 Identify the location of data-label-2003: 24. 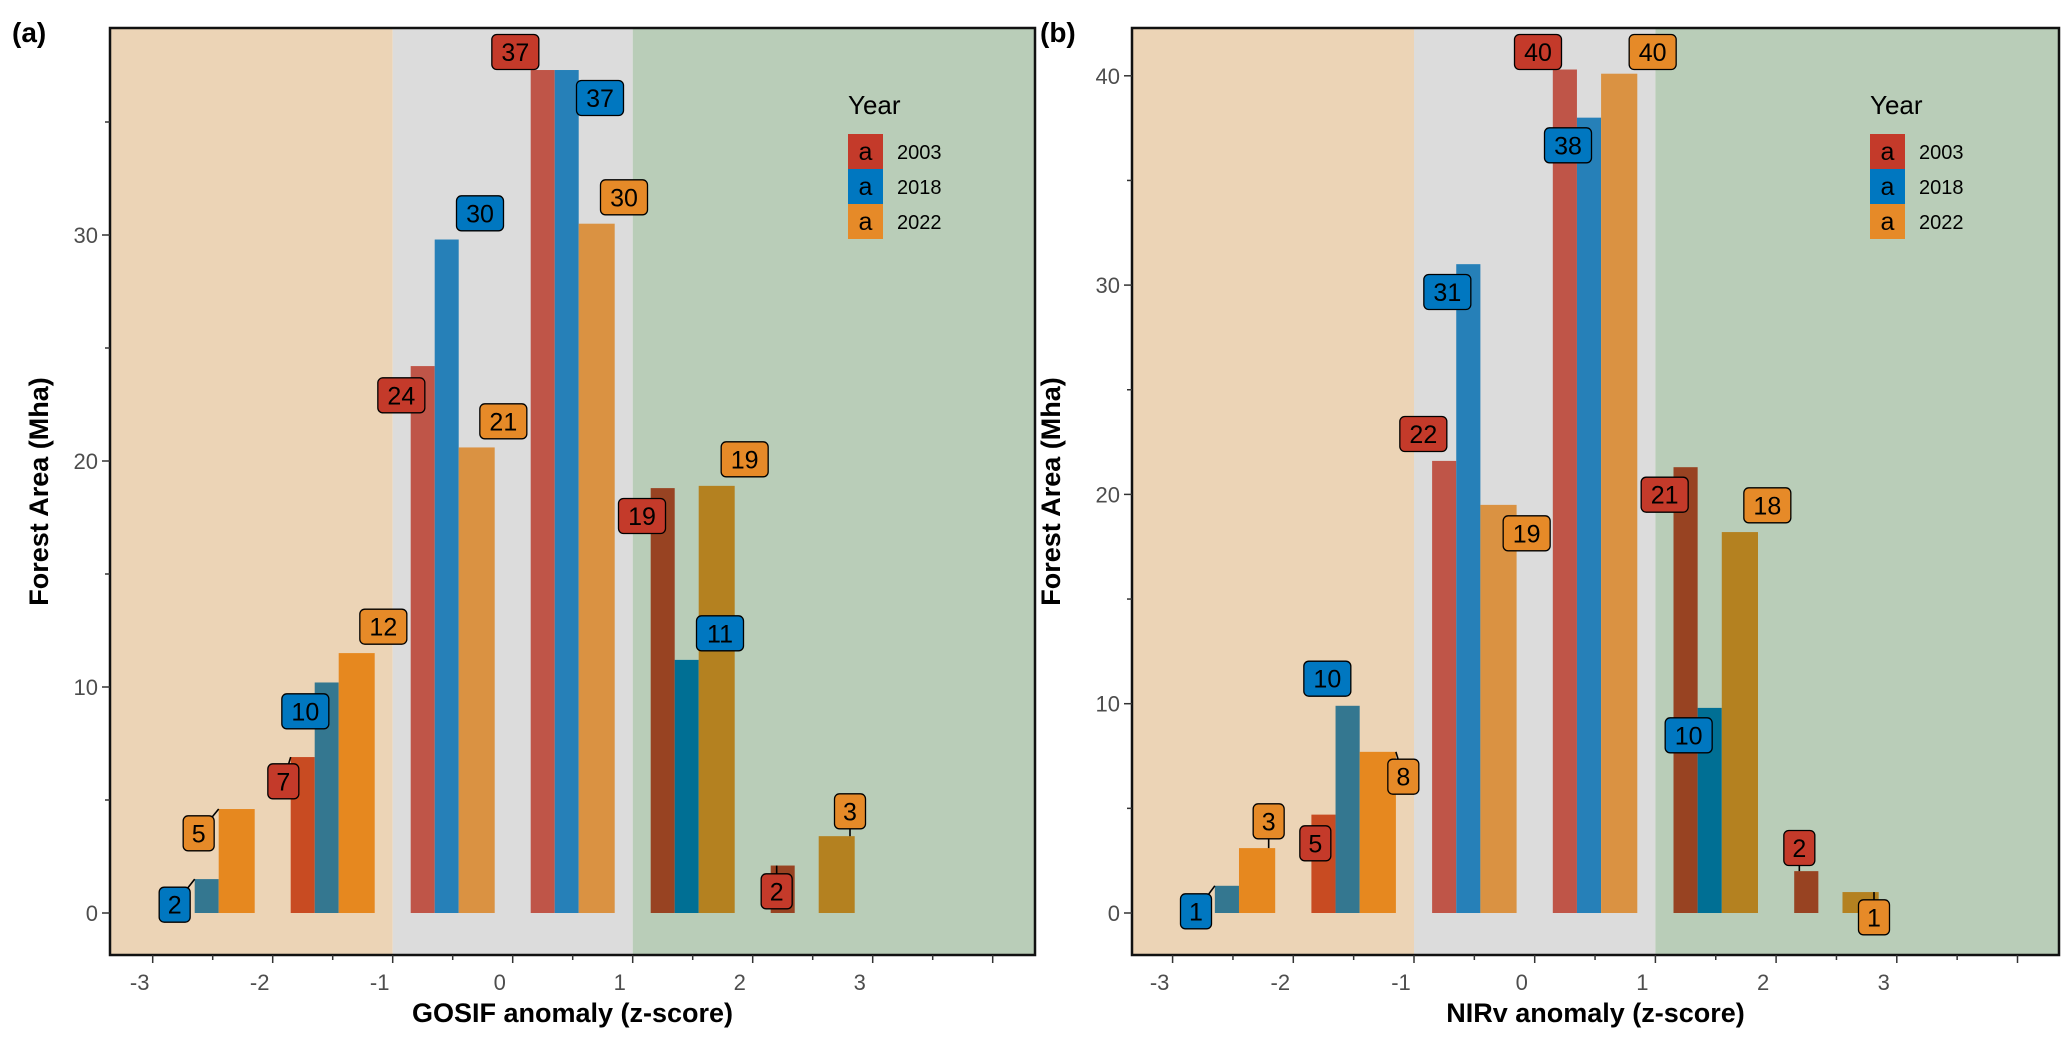
(401, 395).